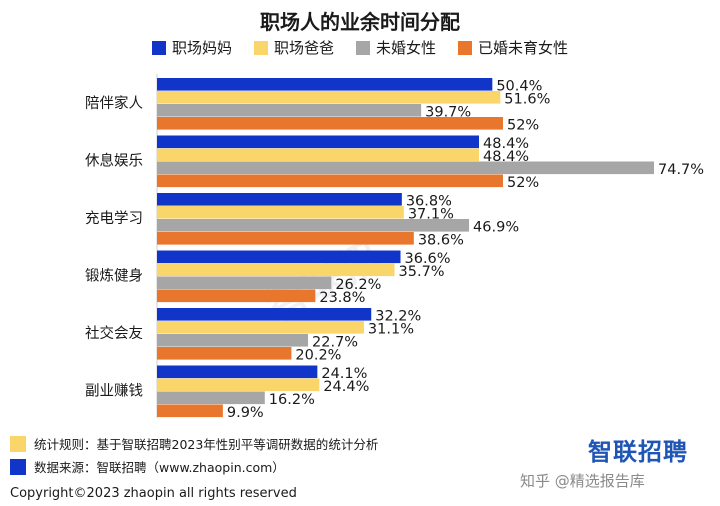 This screenshot has height=506, width=720. What do you see at coordinates (318, 355) in the screenshot?
I see `data-label: 20.2%` at bounding box center [318, 355].